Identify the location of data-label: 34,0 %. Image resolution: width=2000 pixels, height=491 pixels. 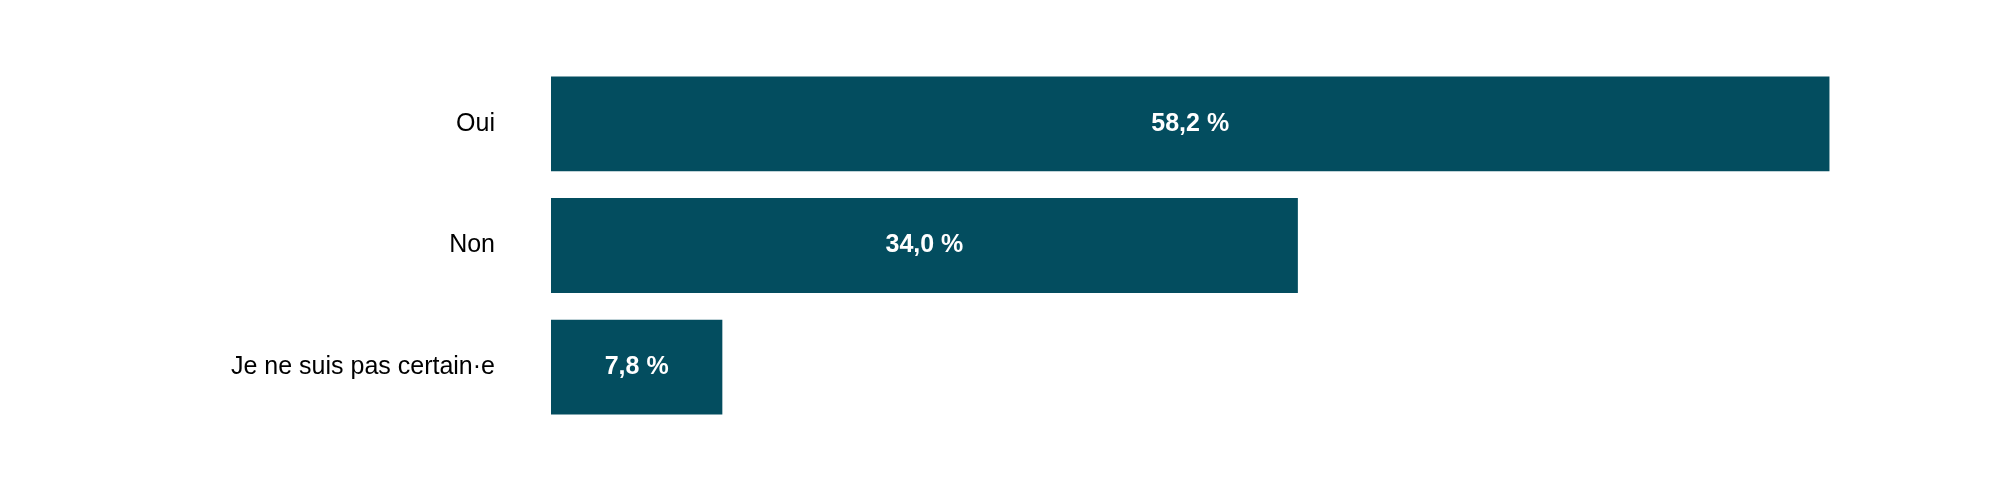
(924, 243).